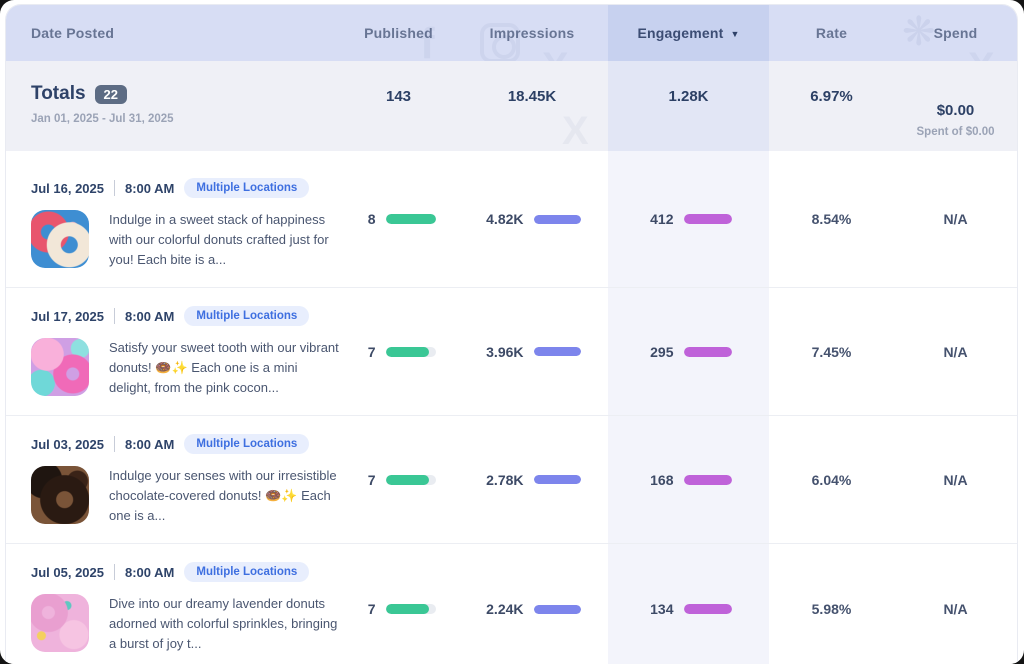 Image resolution: width=1024 pixels, height=664 pixels. What do you see at coordinates (111, 94) in the screenshot?
I see `post-count-badge: 22` at bounding box center [111, 94].